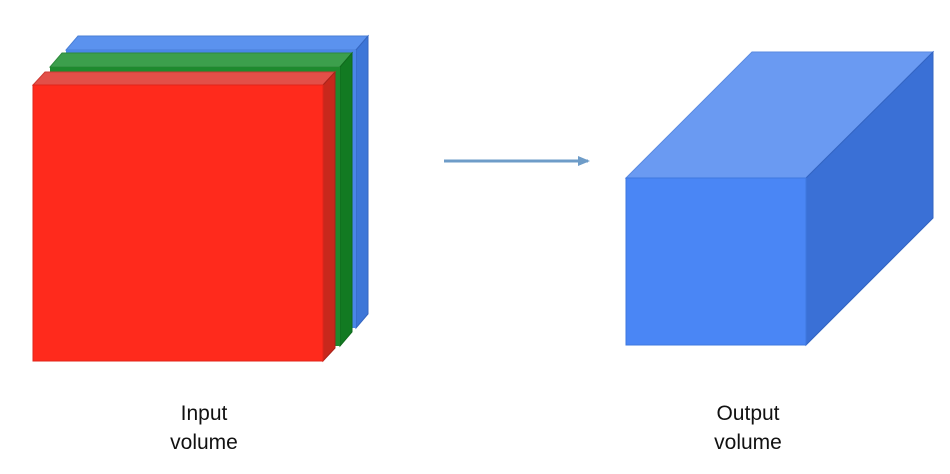 The width and height of the screenshot is (950, 474). Describe the element at coordinates (217, 43) in the screenshot. I see `blue-layer-top` at that location.